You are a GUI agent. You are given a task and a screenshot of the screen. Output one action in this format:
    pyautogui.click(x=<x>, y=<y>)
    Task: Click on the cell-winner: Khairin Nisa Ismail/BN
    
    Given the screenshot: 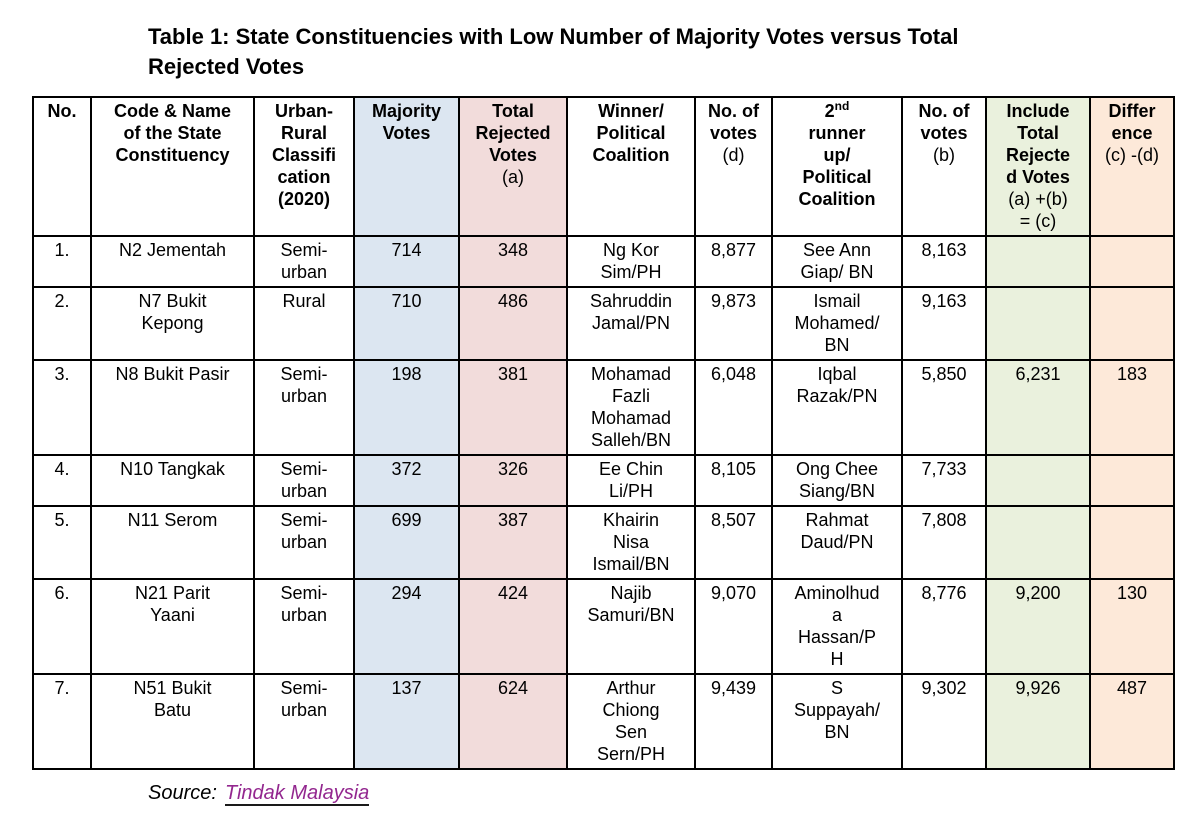 What is the action you would take?
    pyautogui.click(x=631, y=542)
    